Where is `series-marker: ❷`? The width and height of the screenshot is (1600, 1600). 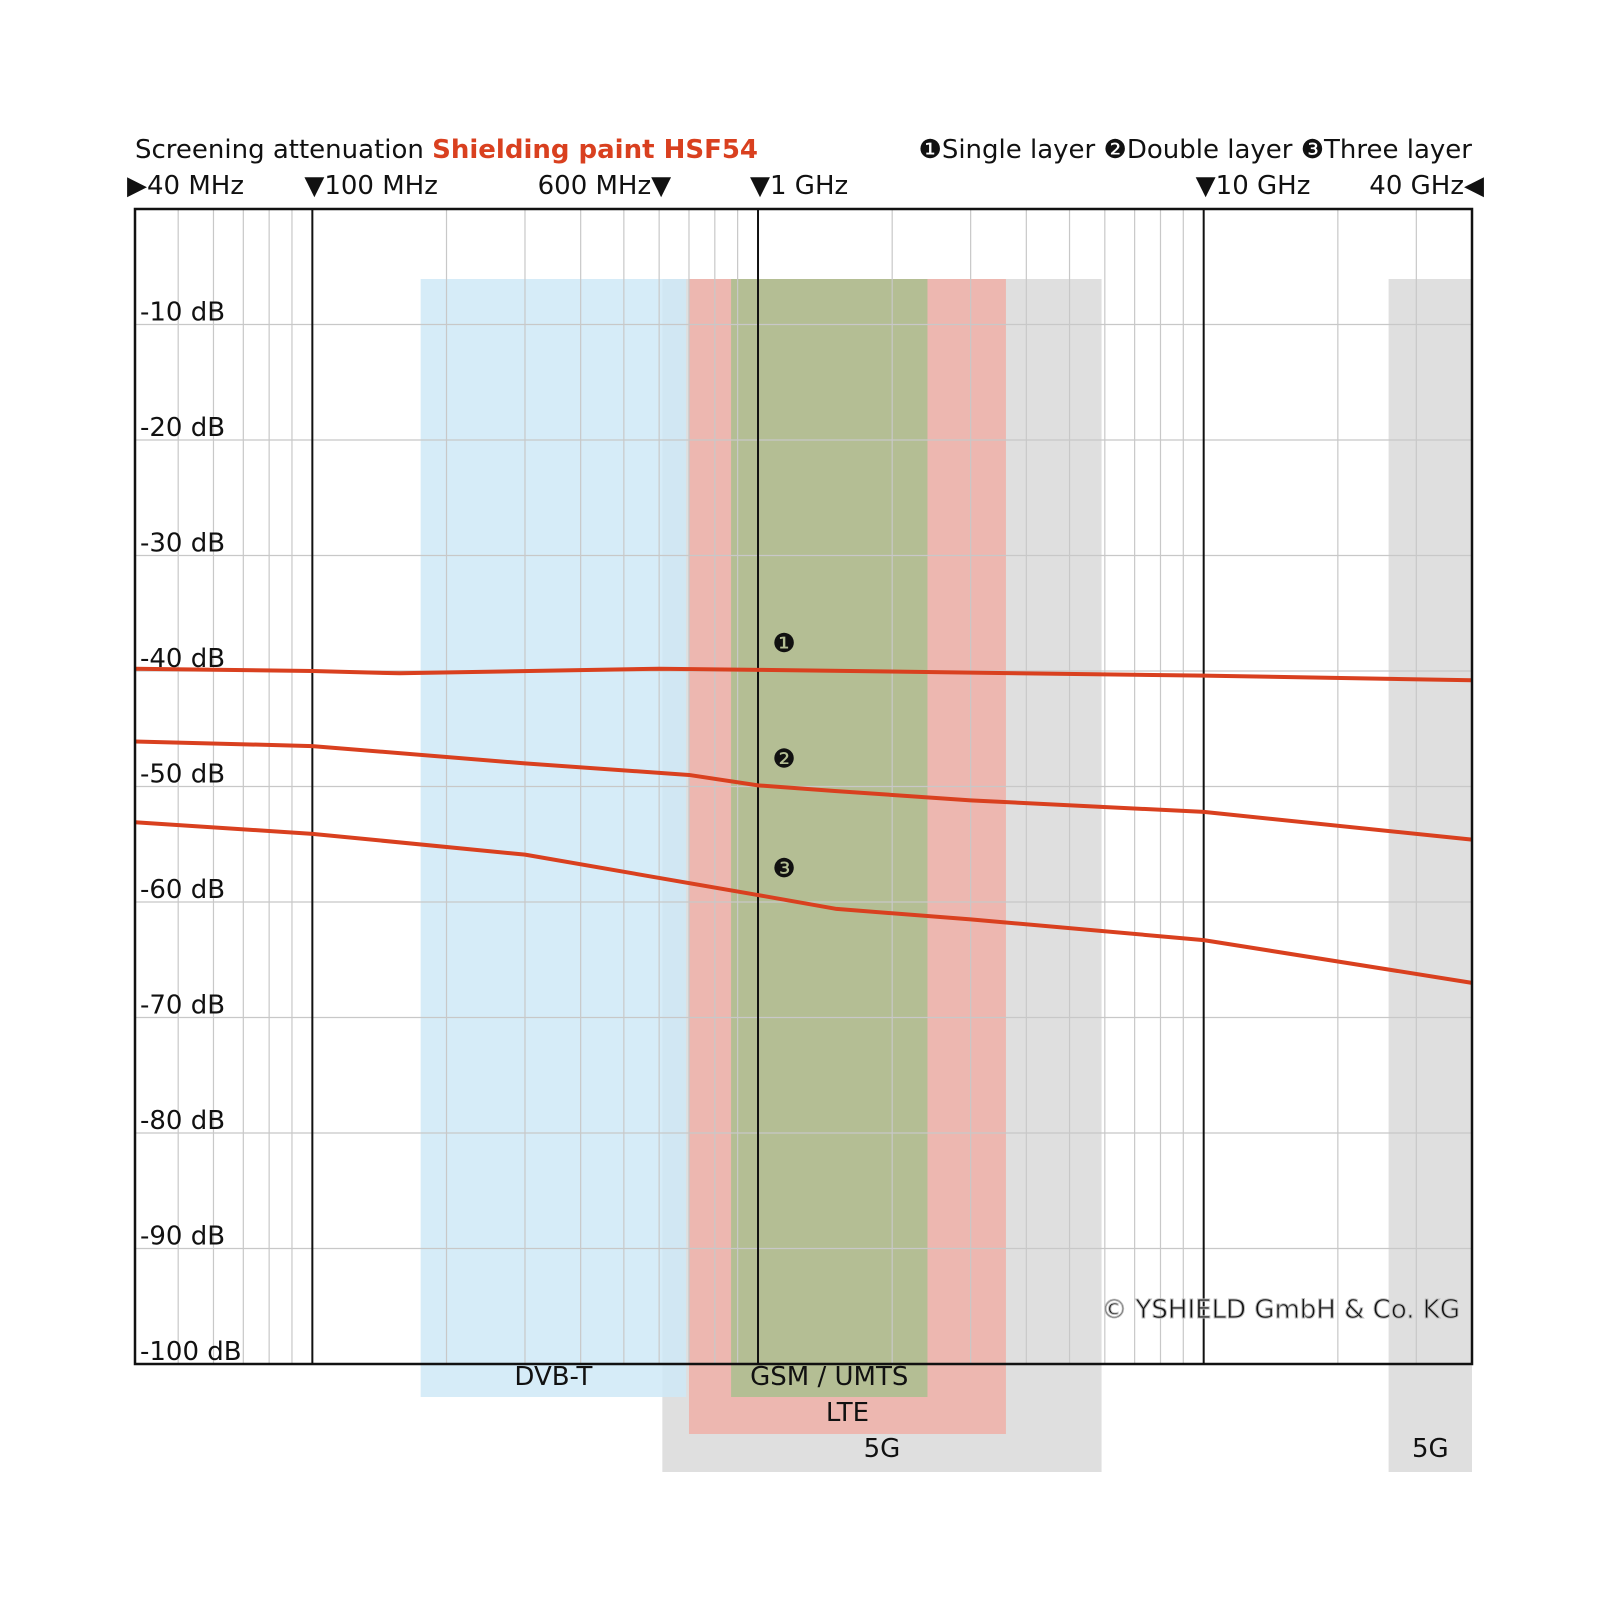
series-marker: ❷ is located at coordinates (783, 759).